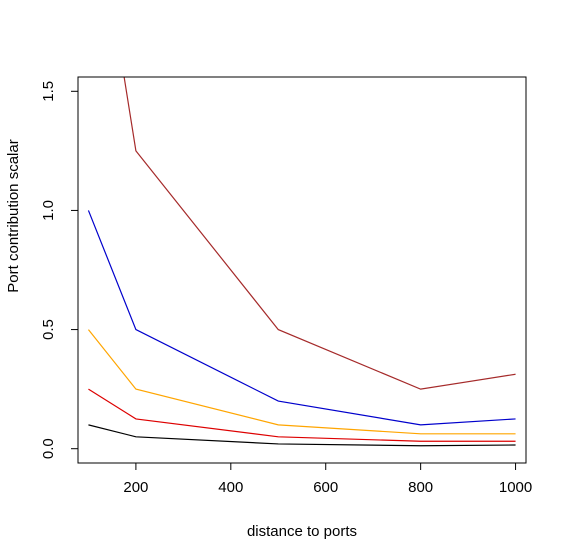  Describe the element at coordinates (325, 487) in the screenshot. I see `x-tick-label: 600` at that location.